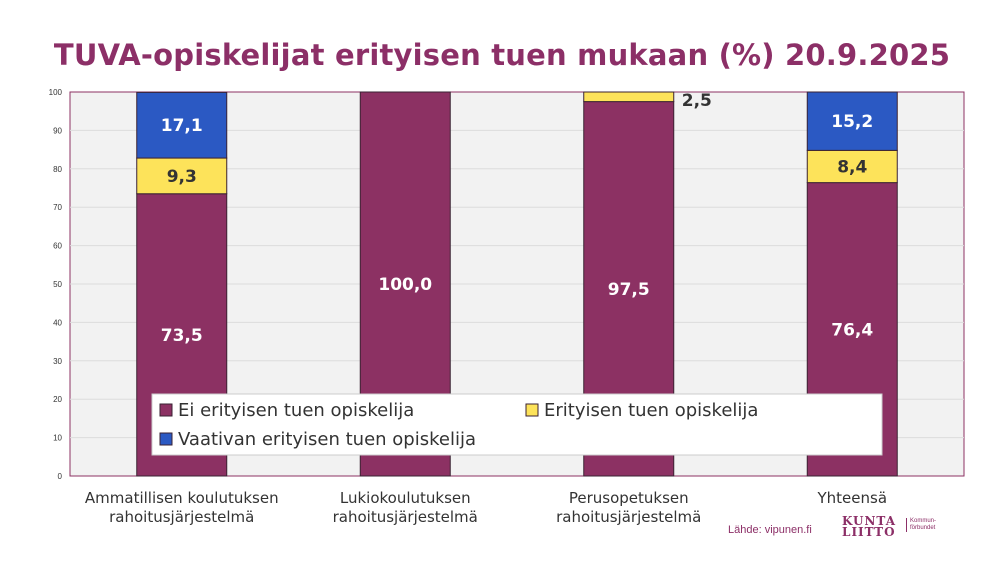 This screenshot has height=565, width=1004. What do you see at coordinates (405, 285) in the screenshot?
I see `data-label: 100,0` at bounding box center [405, 285].